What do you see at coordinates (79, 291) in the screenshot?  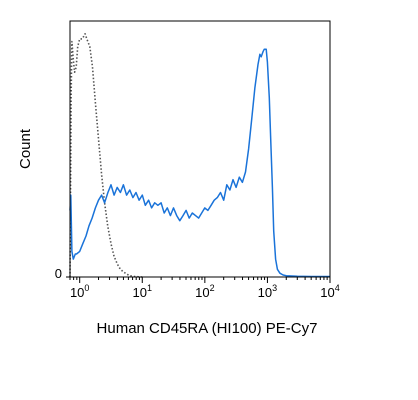 I see `x-tick-label: 10⁰` at bounding box center [79, 291].